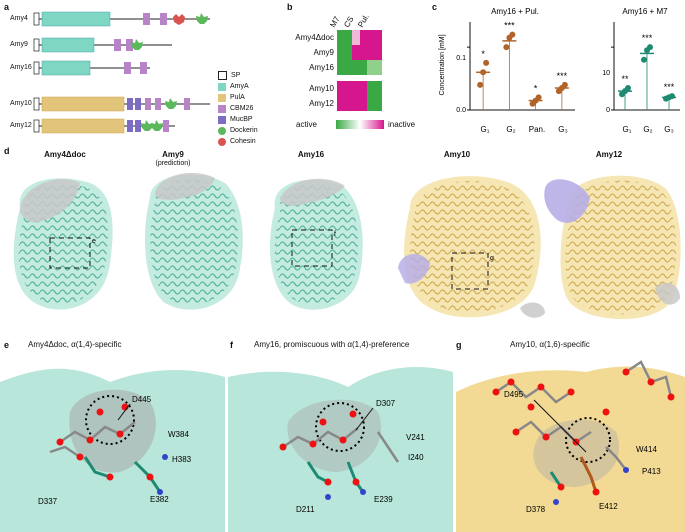  Describe the element at coordinates (335, 21) in the screenshot. I see `column-label: M7` at that location.